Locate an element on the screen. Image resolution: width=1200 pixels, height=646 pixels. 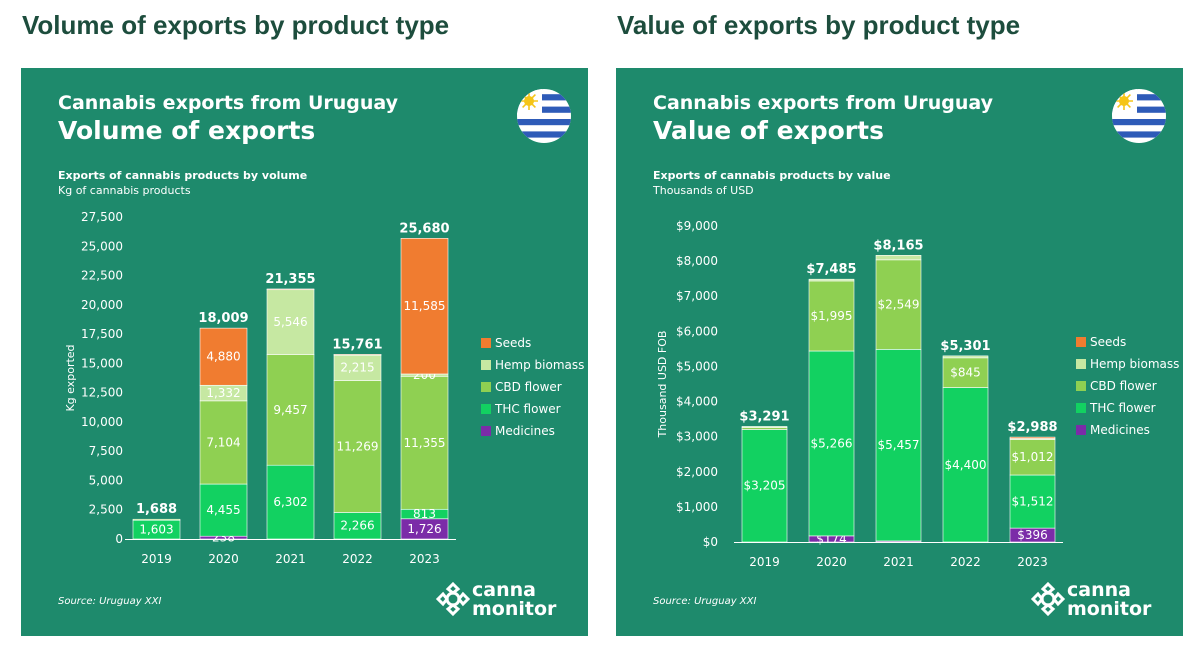
data-label: 2,266 is located at coordinates (357, 526).